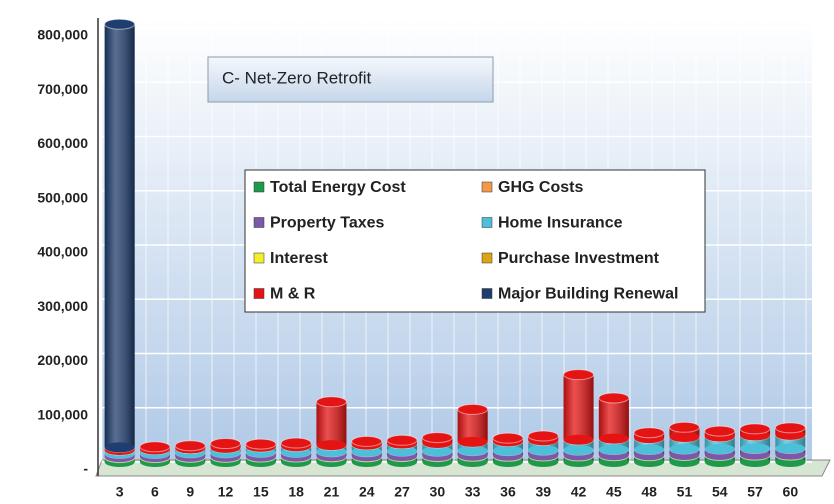 The height and width of the screenshot is (504, 834). I want to click on x-tick-label: 57, so click(755, 492).